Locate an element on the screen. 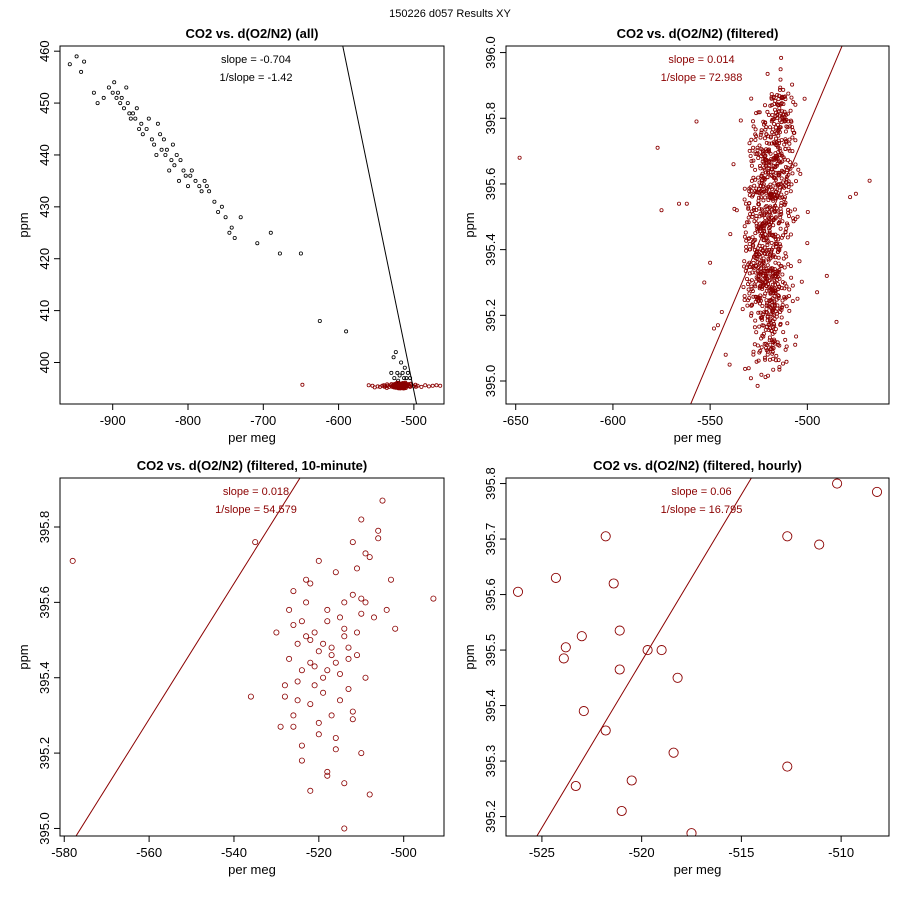 The height and width of the screenshot is (900, 900). point-cluster is located at coordinates (766, 341).